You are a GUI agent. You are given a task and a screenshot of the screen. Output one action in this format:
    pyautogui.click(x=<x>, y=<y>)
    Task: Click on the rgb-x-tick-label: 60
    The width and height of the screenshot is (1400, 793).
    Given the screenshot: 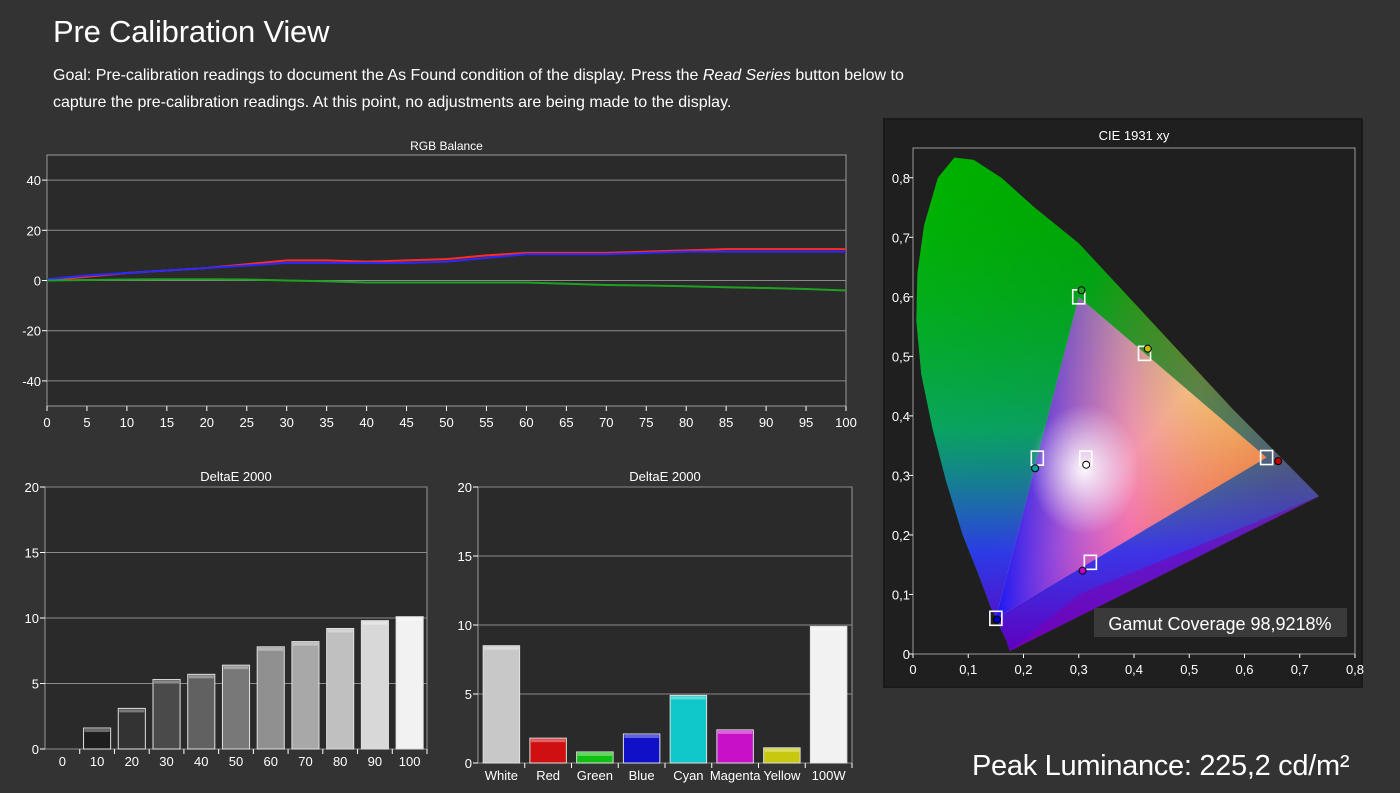 What is the action you would take?
    pyautogui.click(x=526, y=422)
    